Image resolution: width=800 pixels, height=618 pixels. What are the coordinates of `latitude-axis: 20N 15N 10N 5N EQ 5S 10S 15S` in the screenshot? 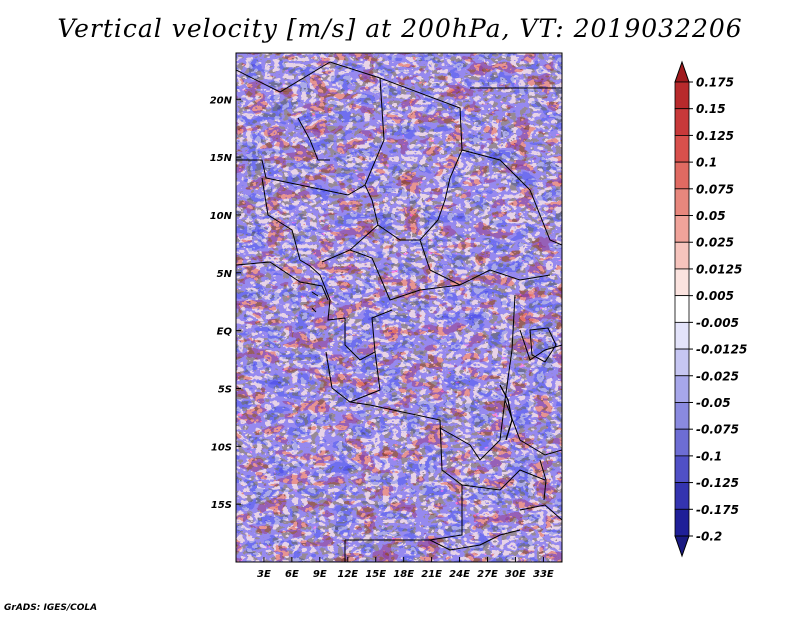 It's located at (225, 303).